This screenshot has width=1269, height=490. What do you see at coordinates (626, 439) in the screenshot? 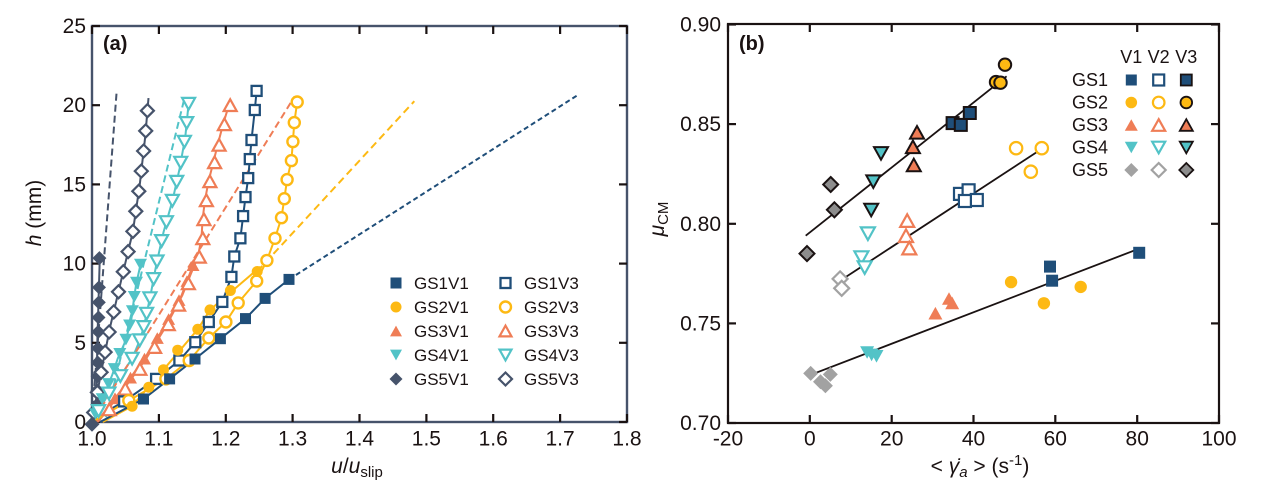
I see `svg-text: 1.8` at bounding box center [626, 439].